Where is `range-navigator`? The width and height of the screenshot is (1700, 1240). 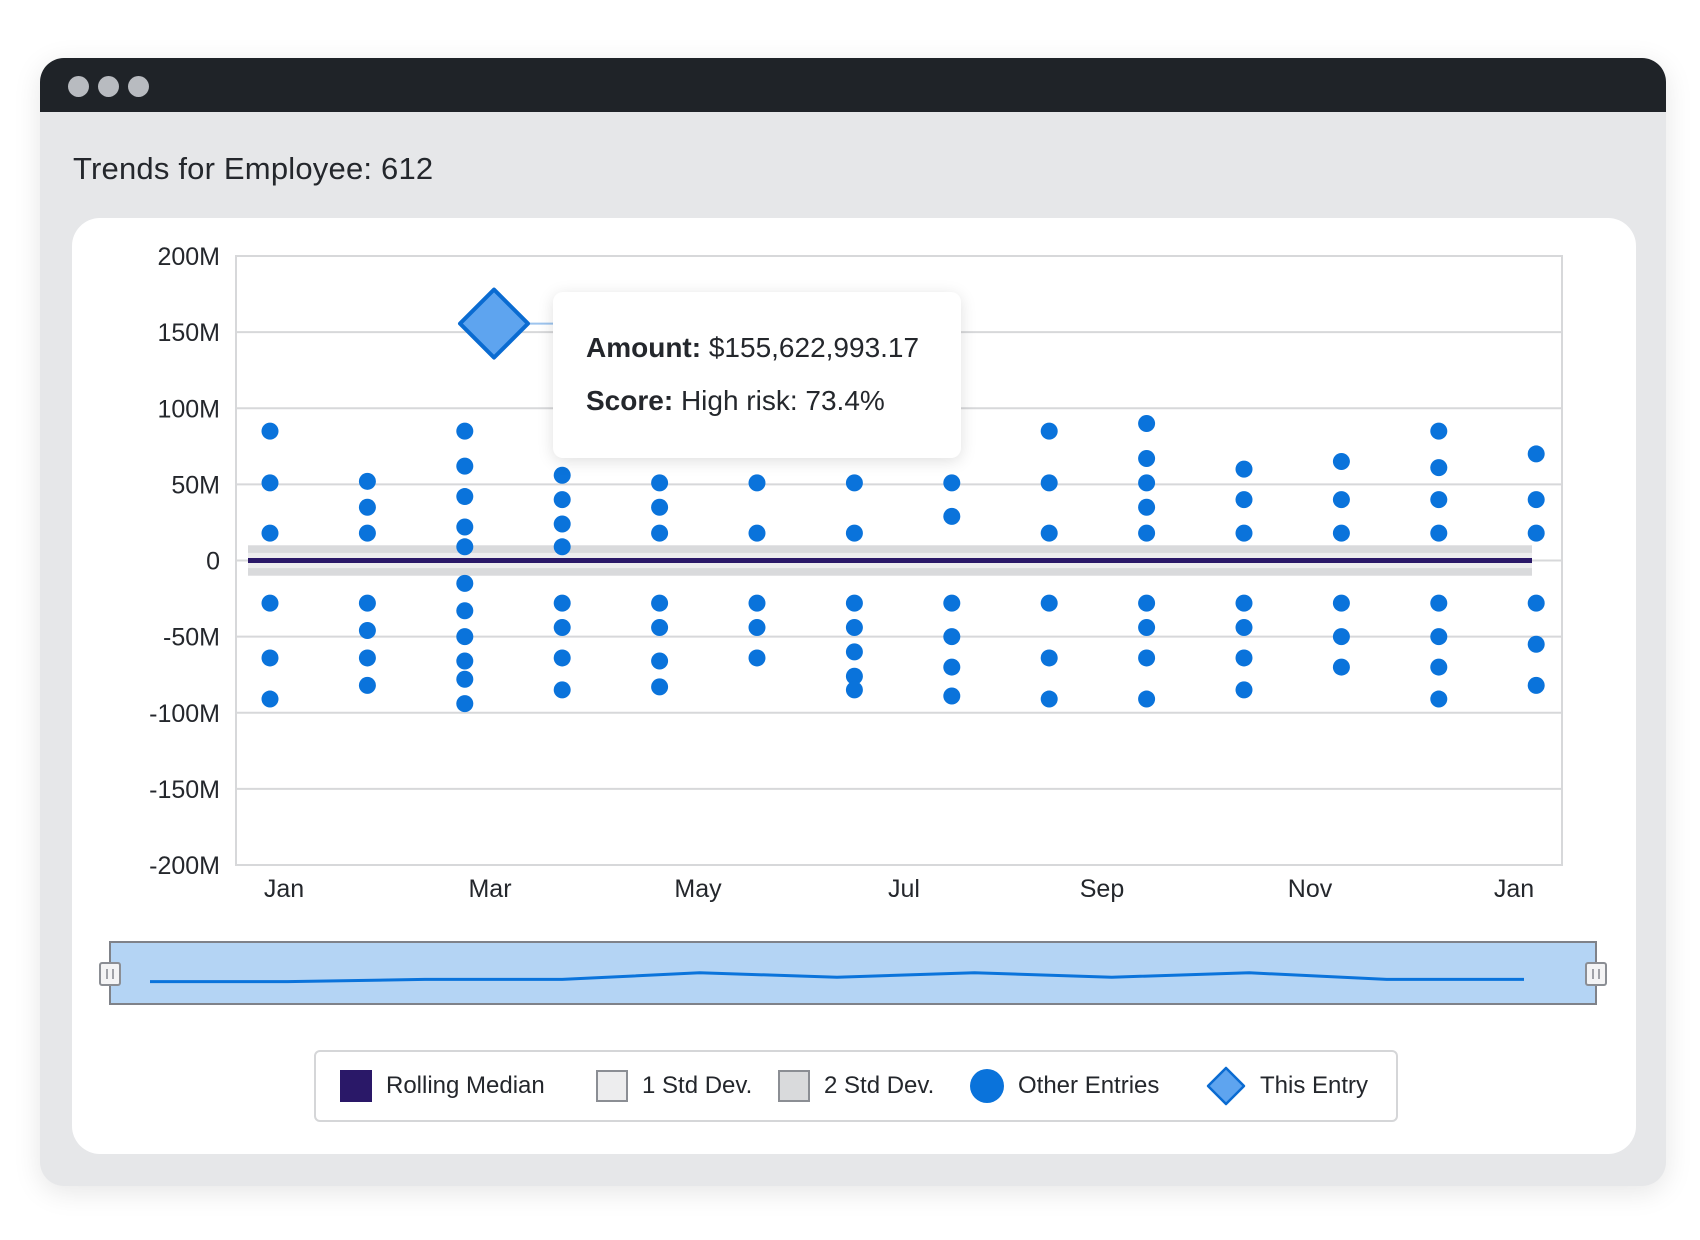 range-navigator is located at coordinates (853, 973).